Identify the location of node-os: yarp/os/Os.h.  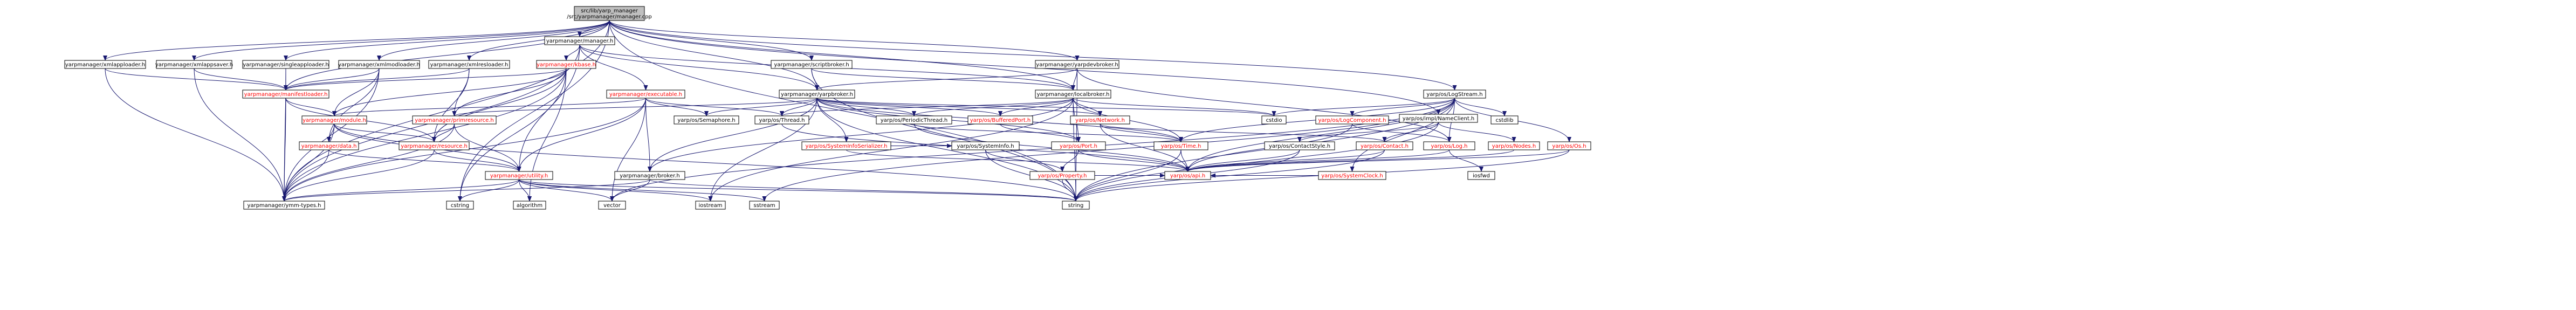
(1569, 145).